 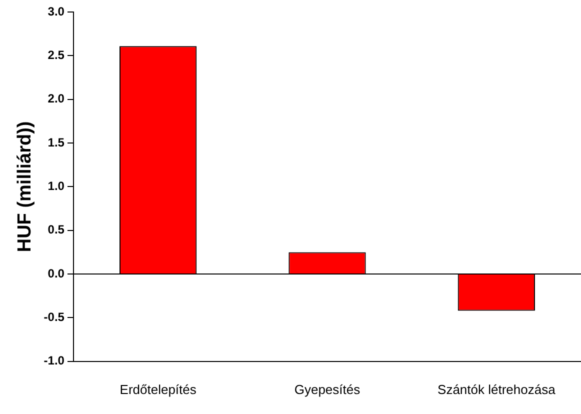 What do you see at coordinates (56, 11) in the screenshot?
I see `y-tick-label: 3.0` at bounding box center [56, 11].